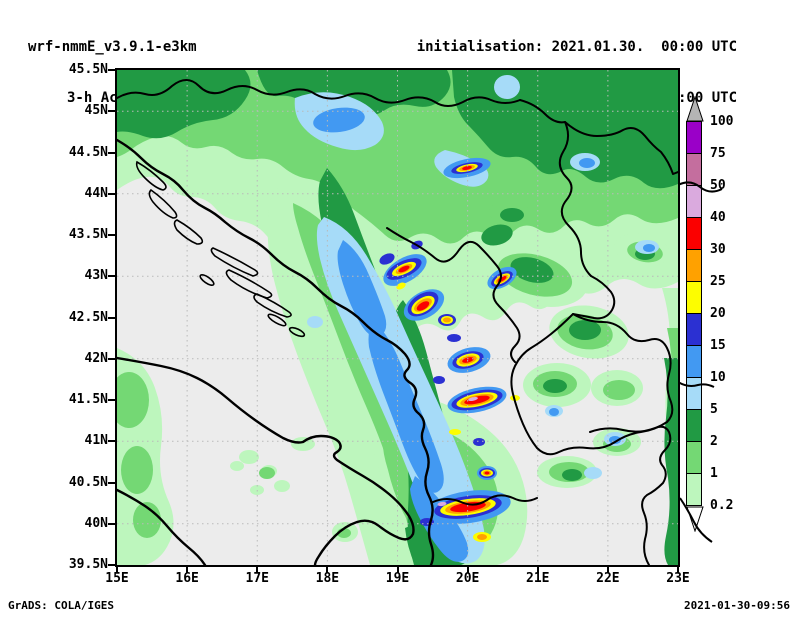  What do you see at coordinates (718, 185) in the screenshot?
I see `colorbar-level-label: 50` at bounding box center [718, 185].